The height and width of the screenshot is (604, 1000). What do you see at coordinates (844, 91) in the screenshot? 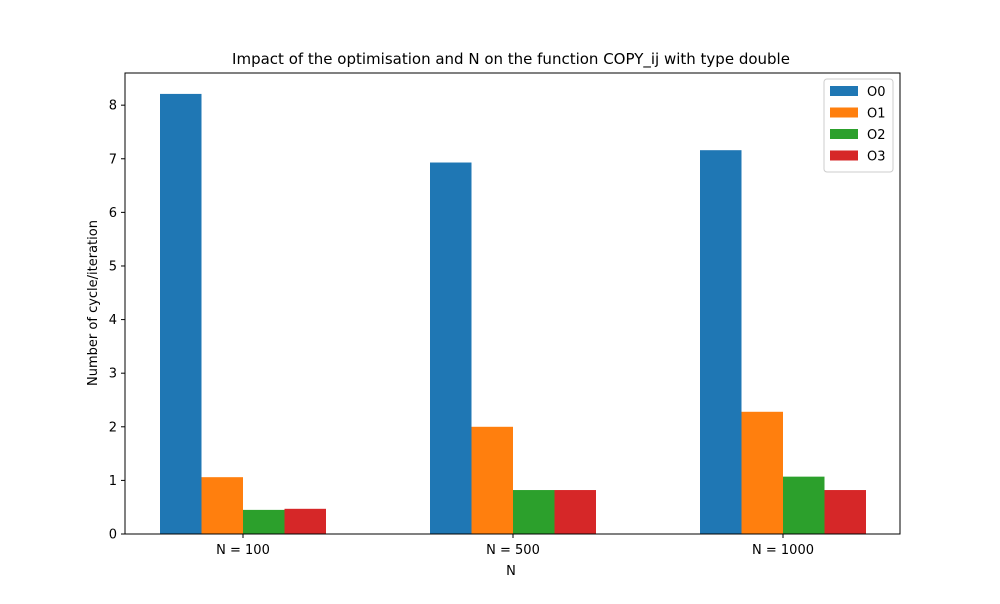
I see `legend-swatch-o0` at bounding box center [844, 91].